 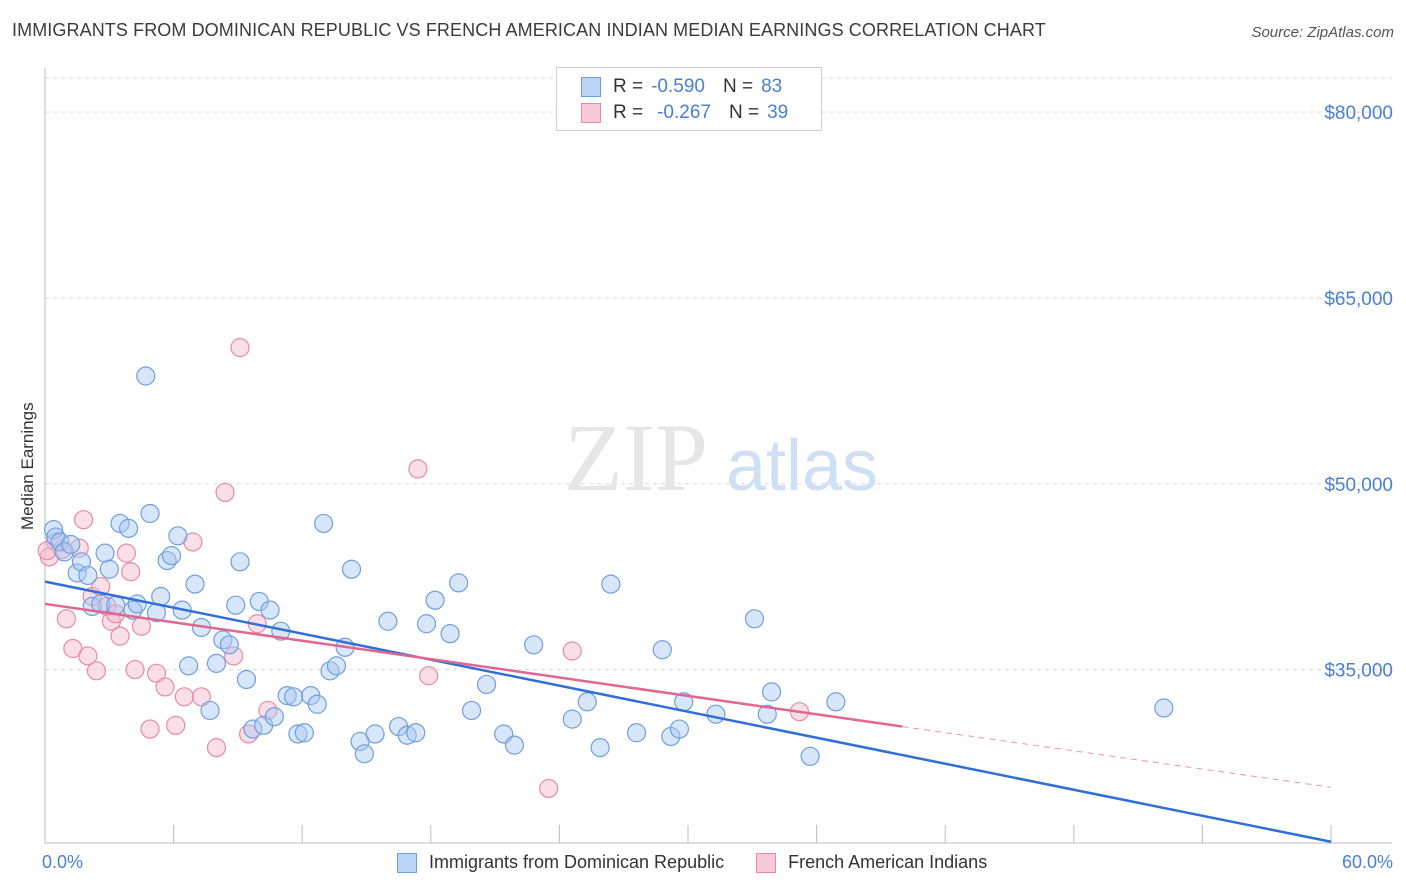 I want to click on legend-label-dominican: Immigrants from Dominican Republic, so click(x=577, y=862).